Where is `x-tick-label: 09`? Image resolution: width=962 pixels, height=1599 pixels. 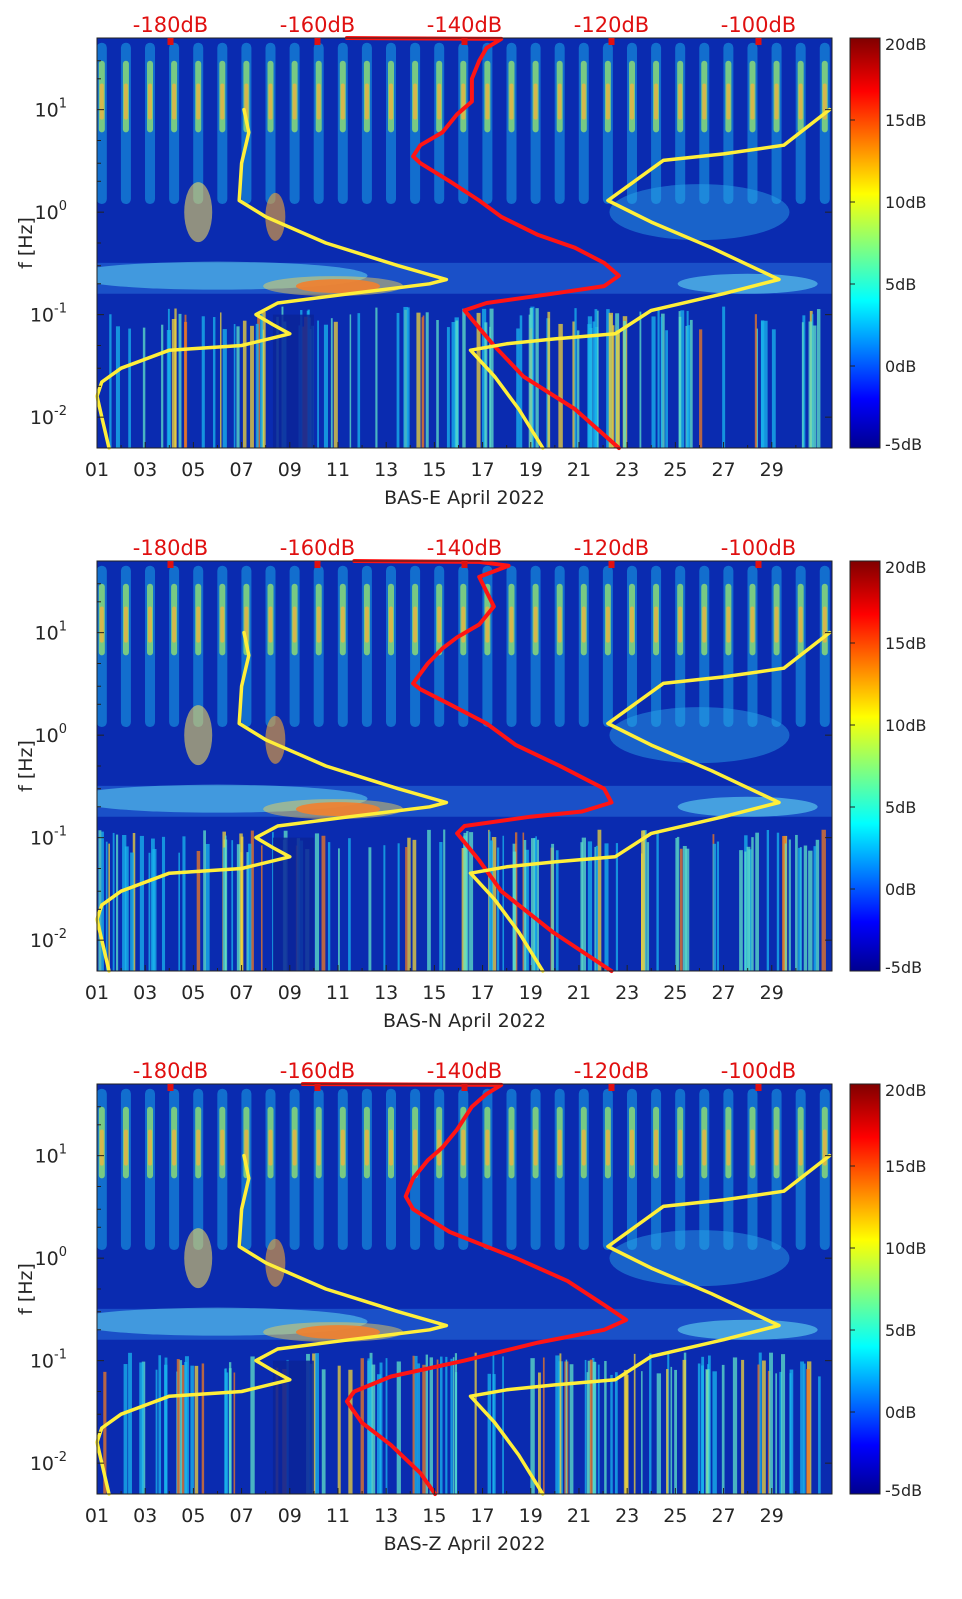
x-tick-label: 09 is located at coordinates (290, 1516).